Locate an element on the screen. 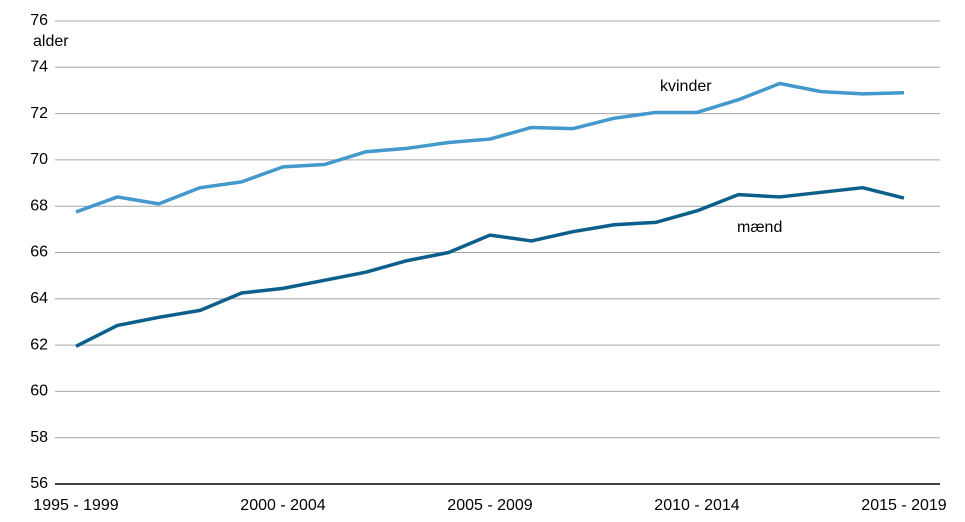 This screenshot has height=522, width=965. y-tick-label: 56 is located at coordinates (39, 483).